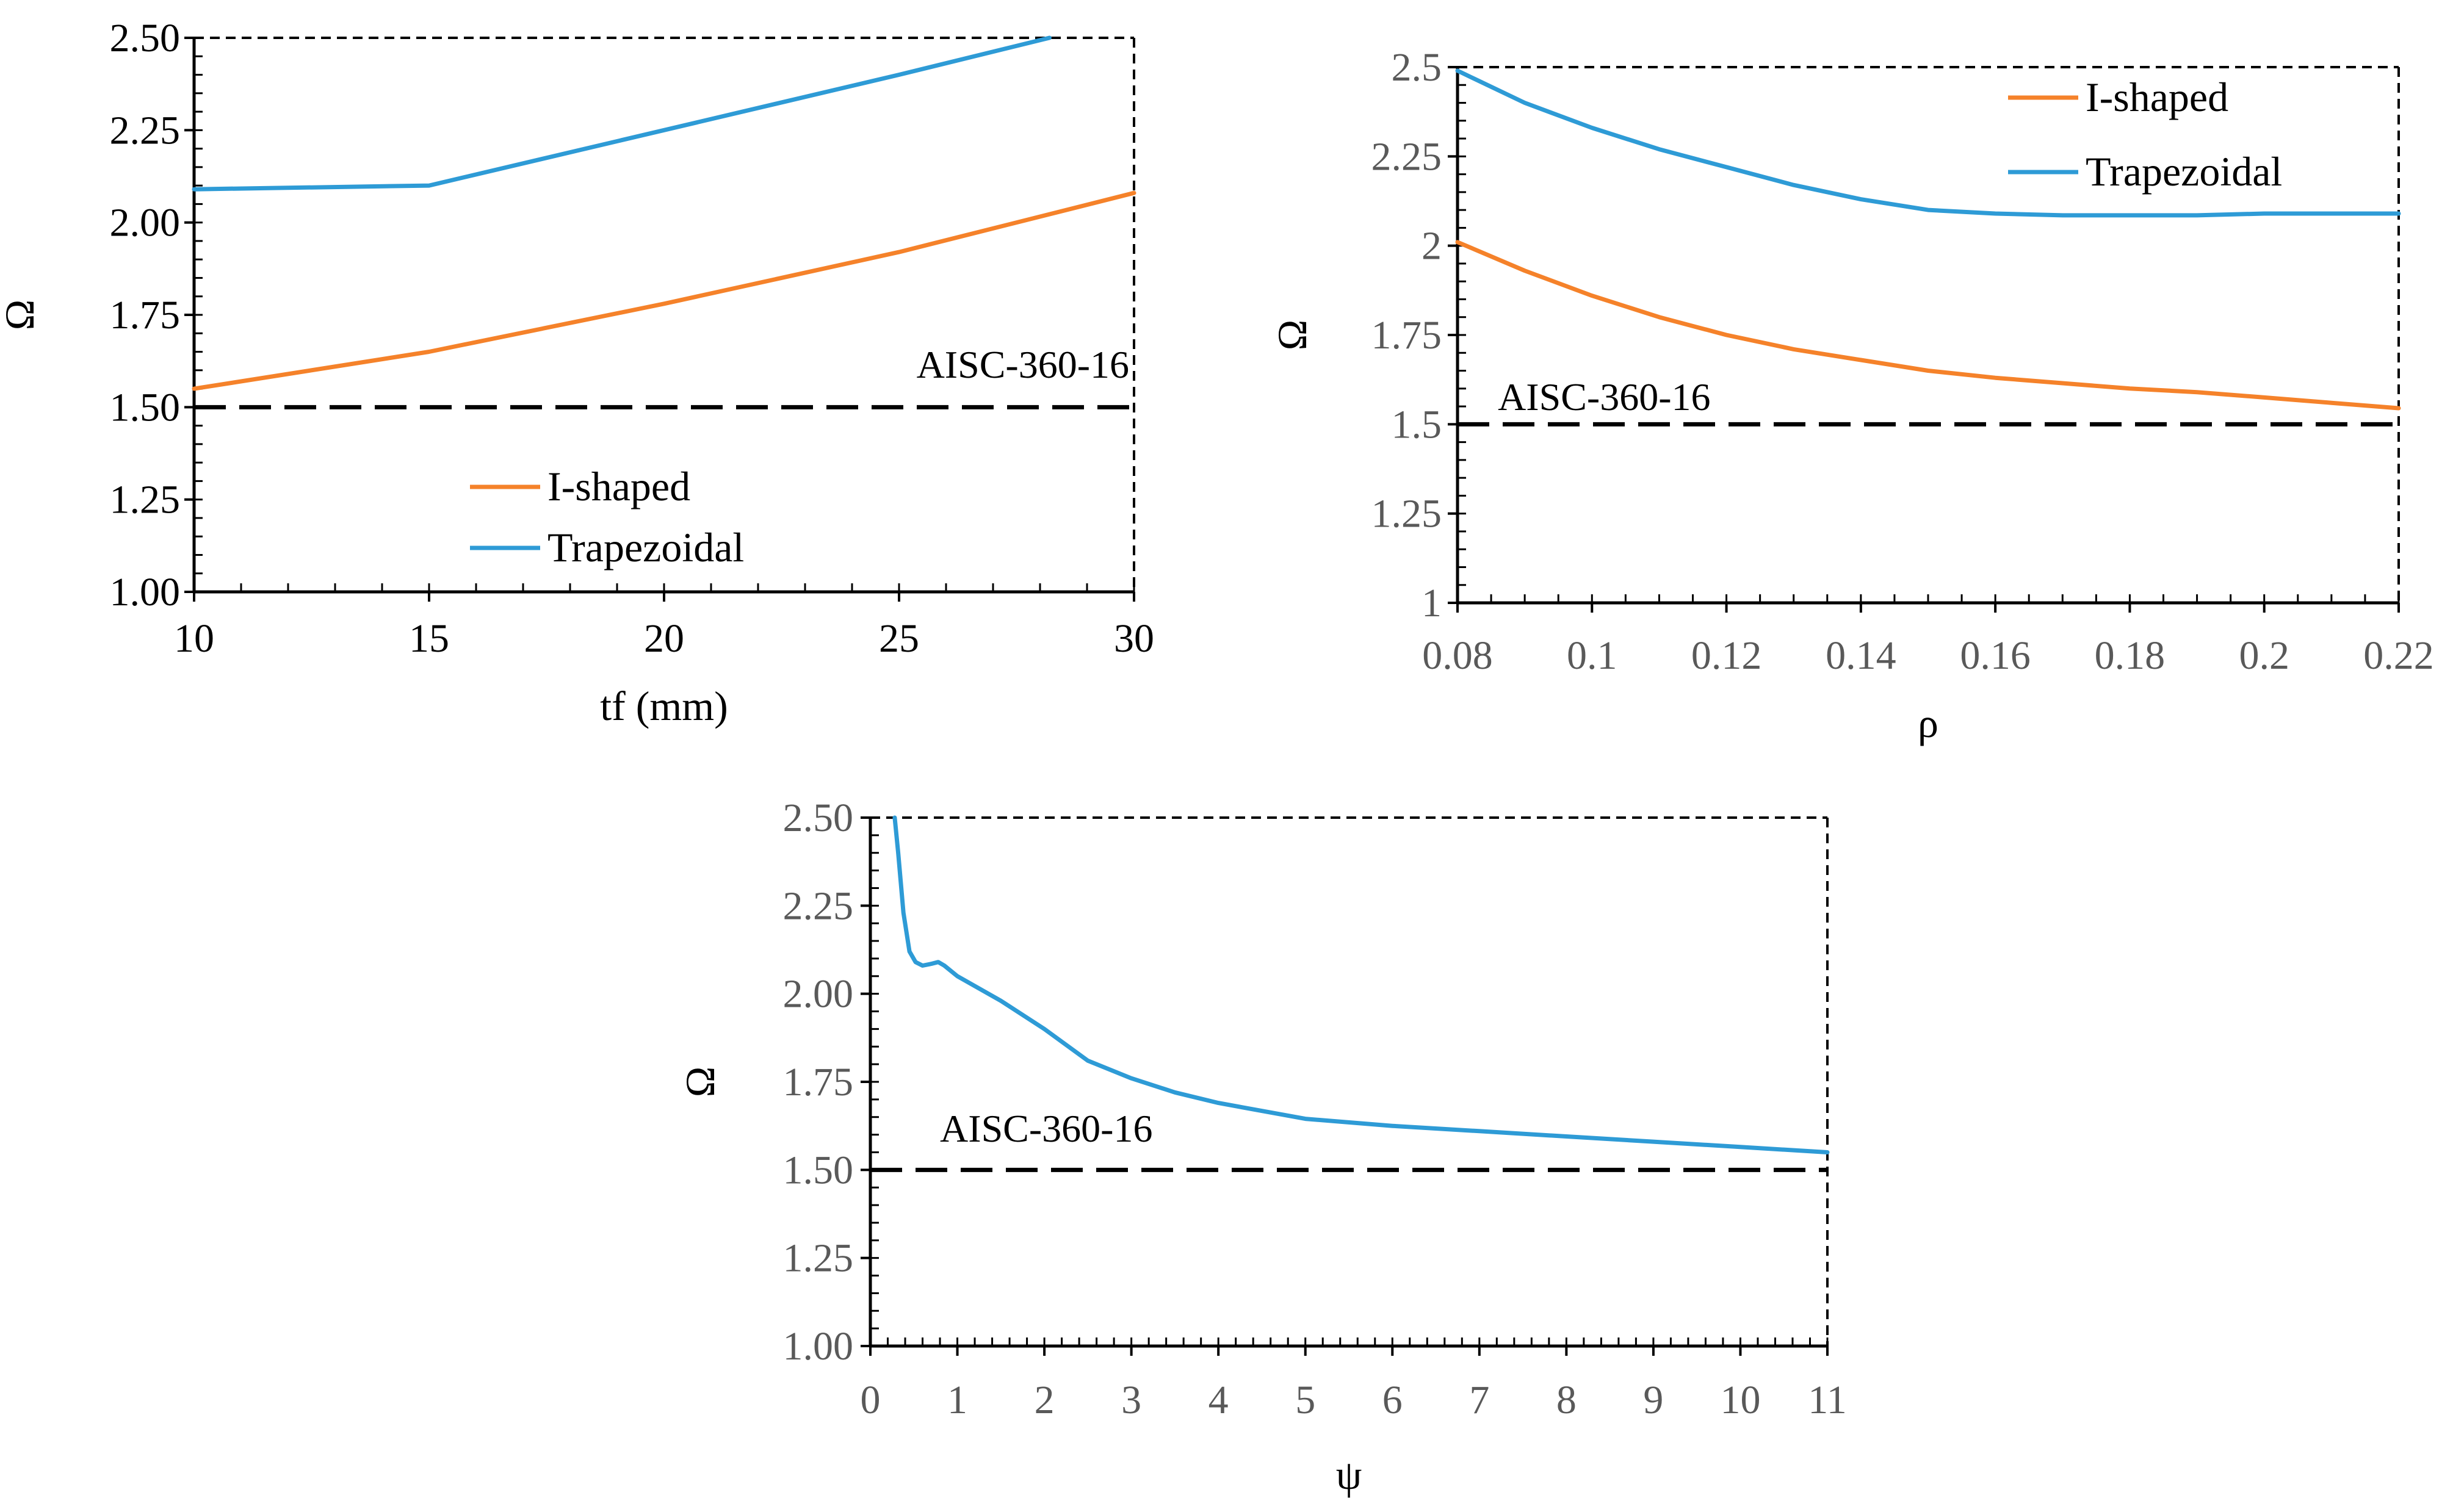  What do you see at coordinates (664, 706) in the screenshot?
I see `x-axis-title: tf (mm)` at bounding box center [664, 706].